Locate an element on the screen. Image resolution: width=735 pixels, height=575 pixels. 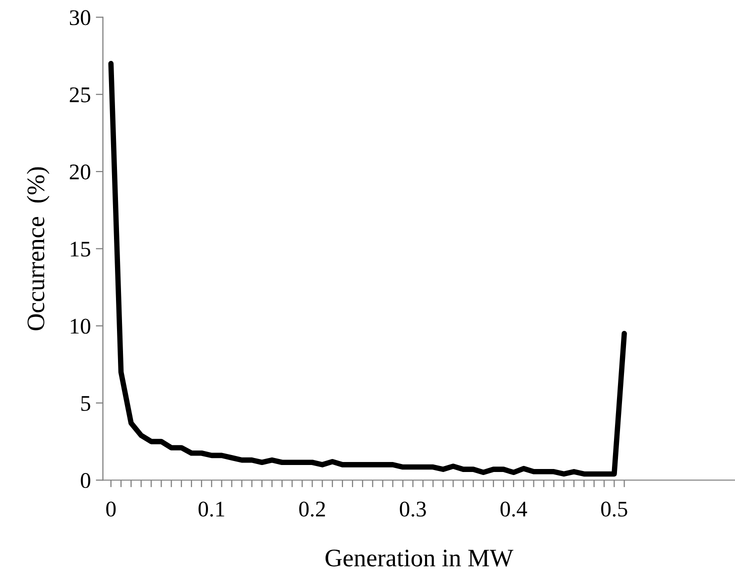
y-tick-label: 5 is located at coordinates (85, 403).